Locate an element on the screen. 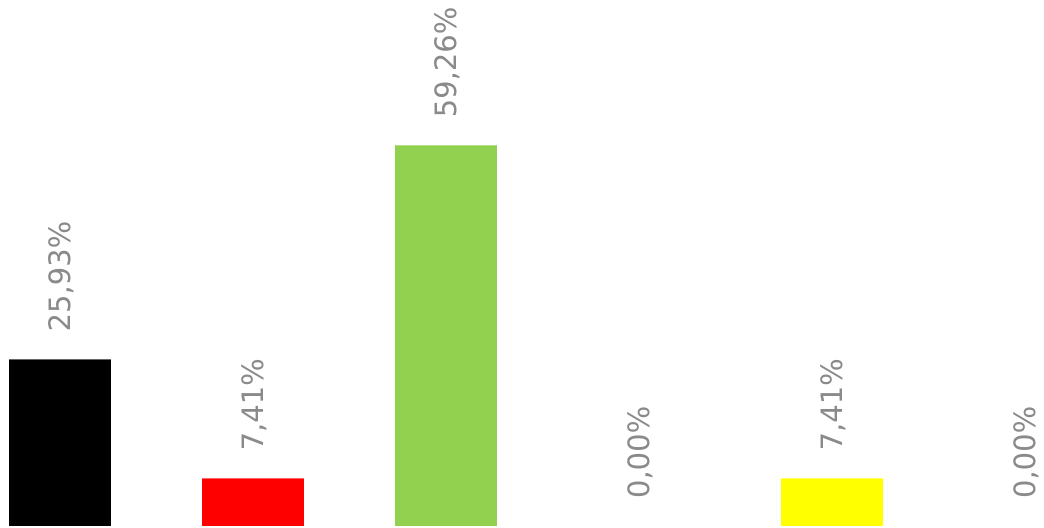  data-label-6: 0,00% is located at coordinates (1025, 452).